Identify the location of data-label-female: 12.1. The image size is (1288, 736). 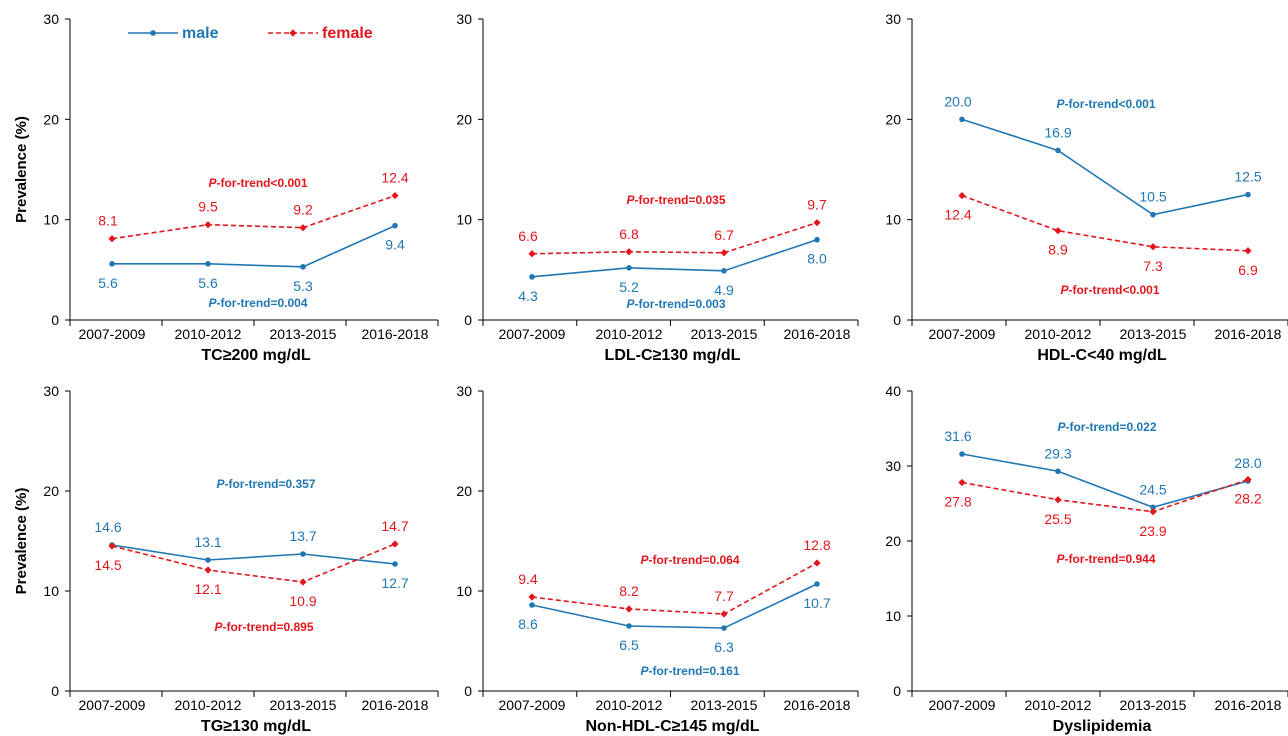
(207, 589).